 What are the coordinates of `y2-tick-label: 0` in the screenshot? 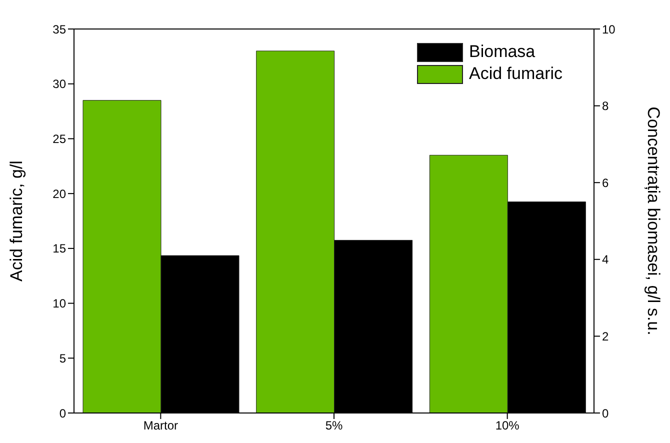 It's located at (605, 413).